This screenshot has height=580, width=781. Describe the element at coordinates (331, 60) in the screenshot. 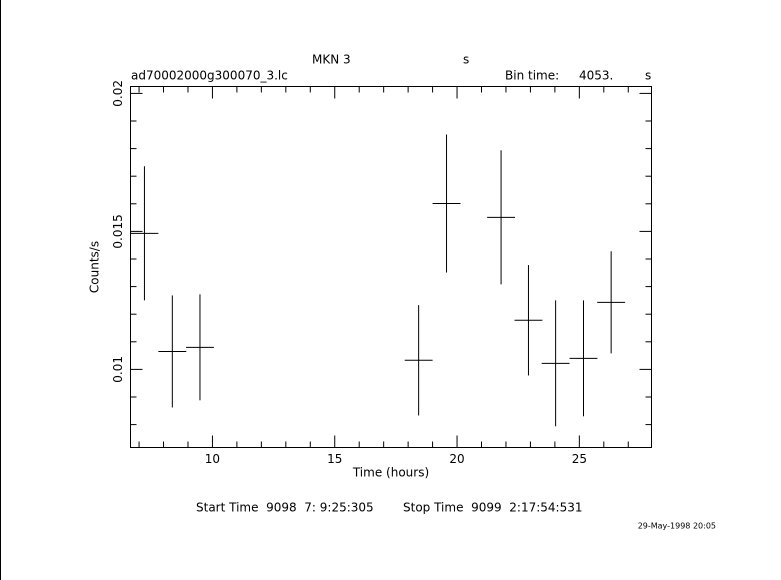

I see `chart-title: MKN 3` at that location.